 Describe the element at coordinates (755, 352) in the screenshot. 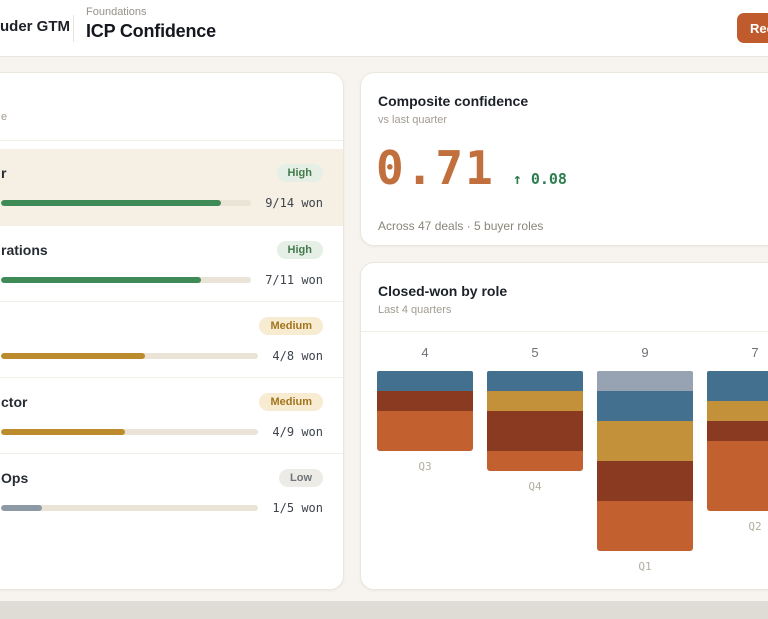

I see `bar-total-label: 7` at that location.